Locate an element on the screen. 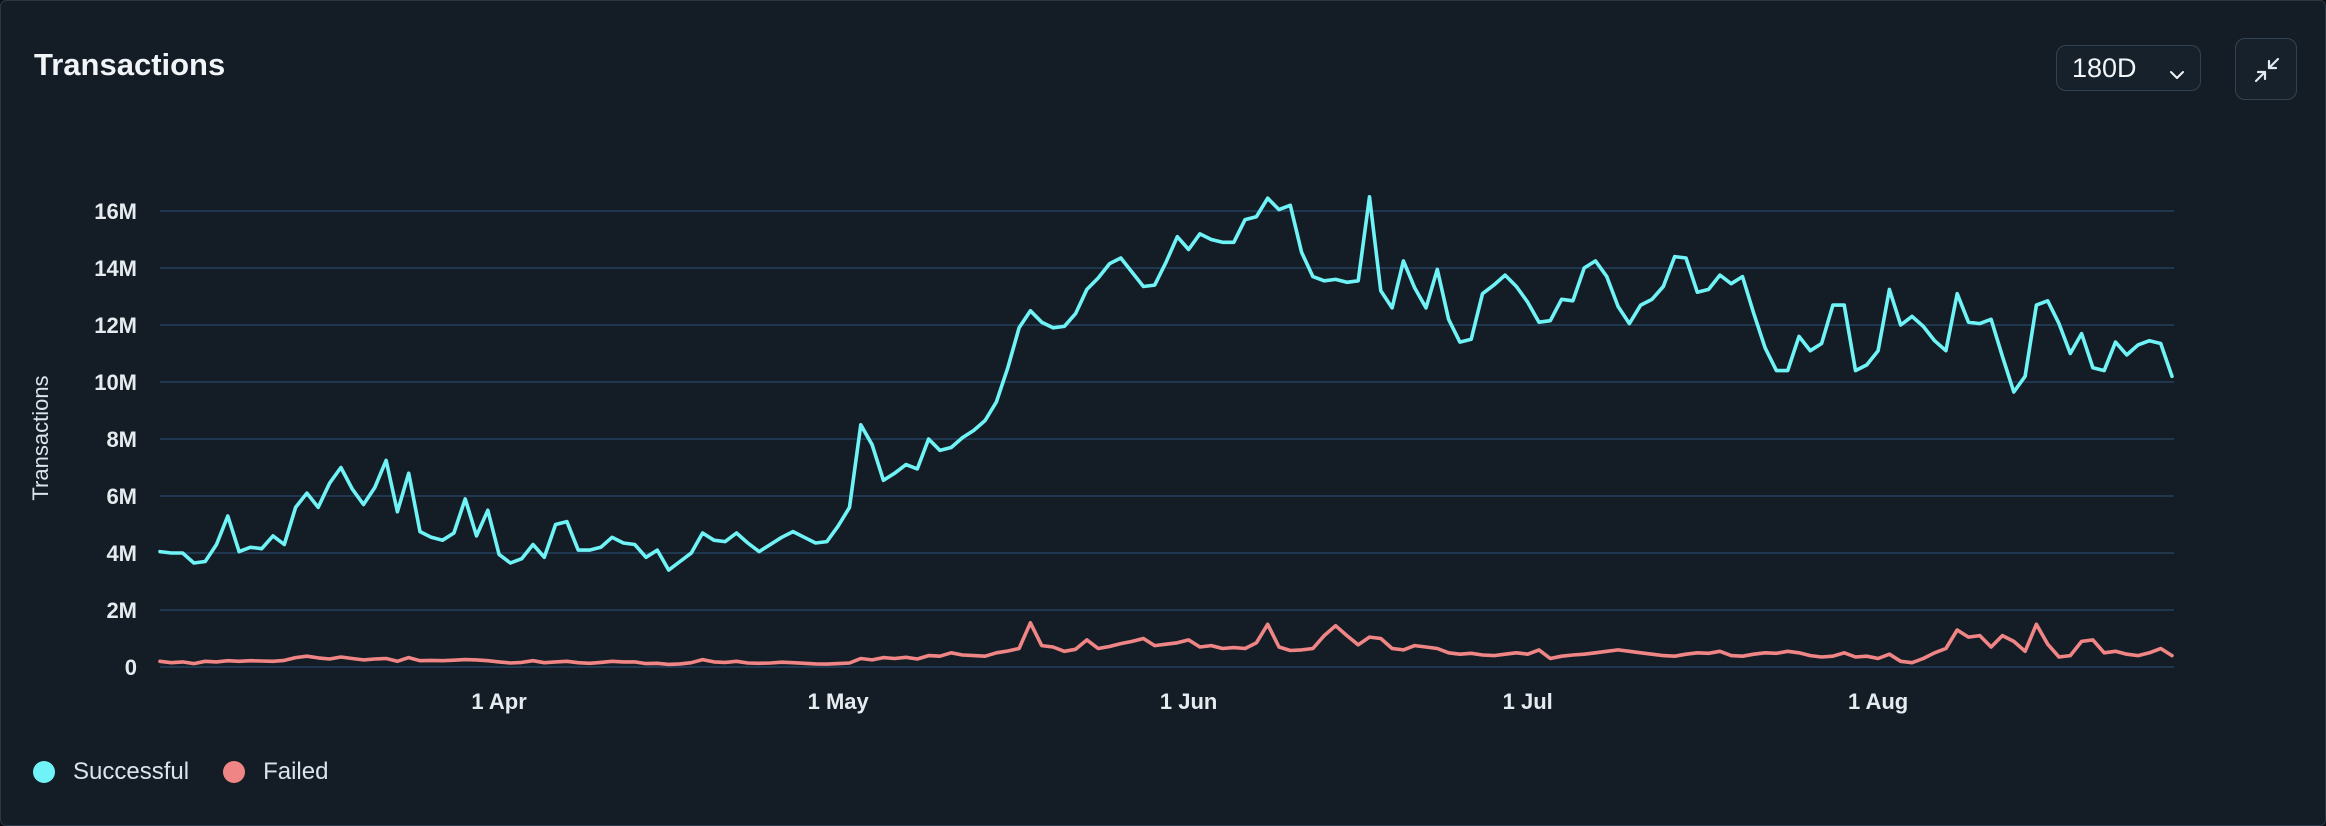  x-tick-labels: 1 Apr 1 May 1 Jun 1 Jul 1 Aug is located at coordinates (1189, 701).